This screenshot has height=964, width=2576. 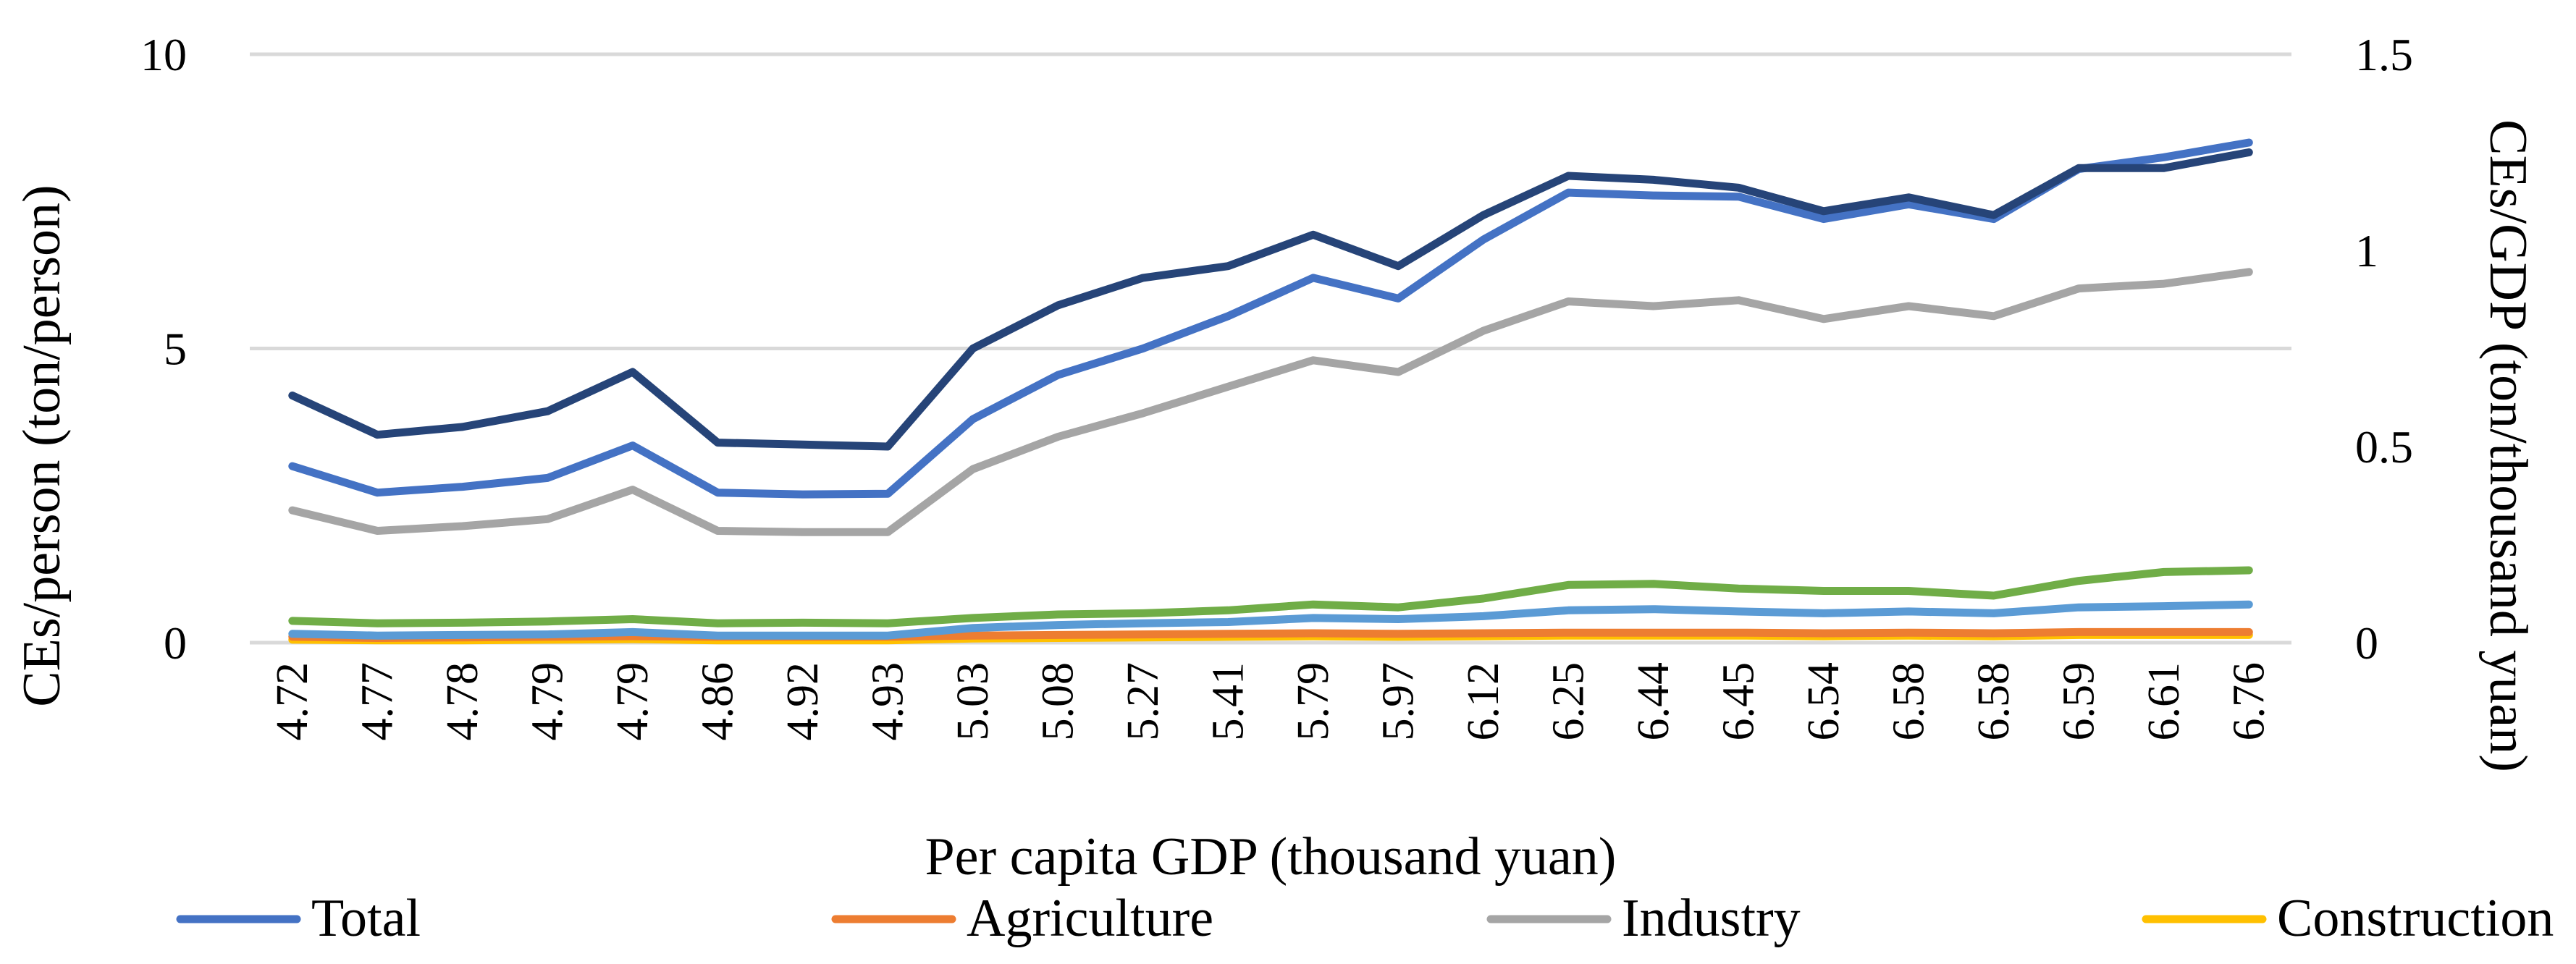 What do you see at coordinates (2384, 447) in the screenshot?
I see `right-y-tick-label: 0.5` at bounding box center [2384, 447].